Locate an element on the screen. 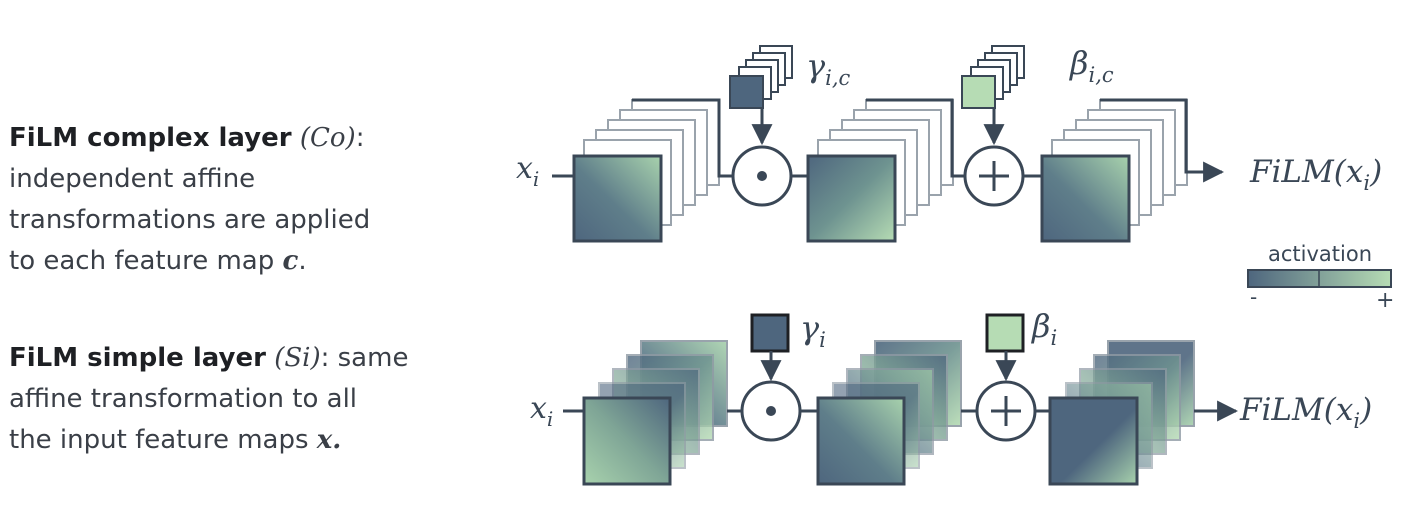  legend-title: activation is located at coordinates (1320, 254).